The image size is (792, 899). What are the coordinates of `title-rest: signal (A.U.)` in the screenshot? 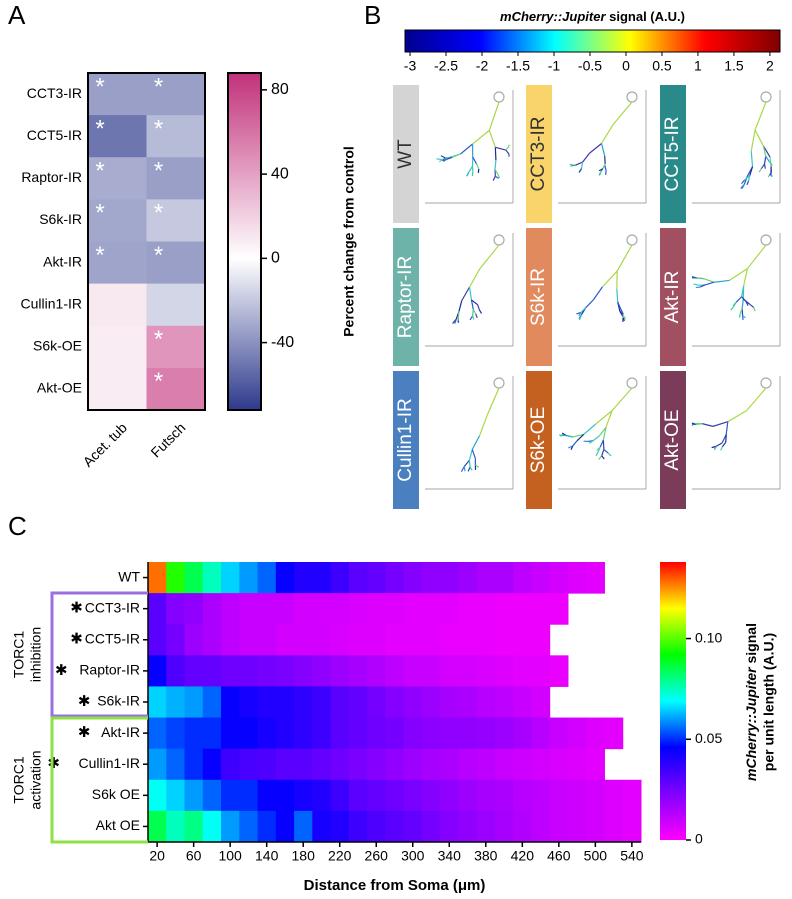 It's located at (645, 16).